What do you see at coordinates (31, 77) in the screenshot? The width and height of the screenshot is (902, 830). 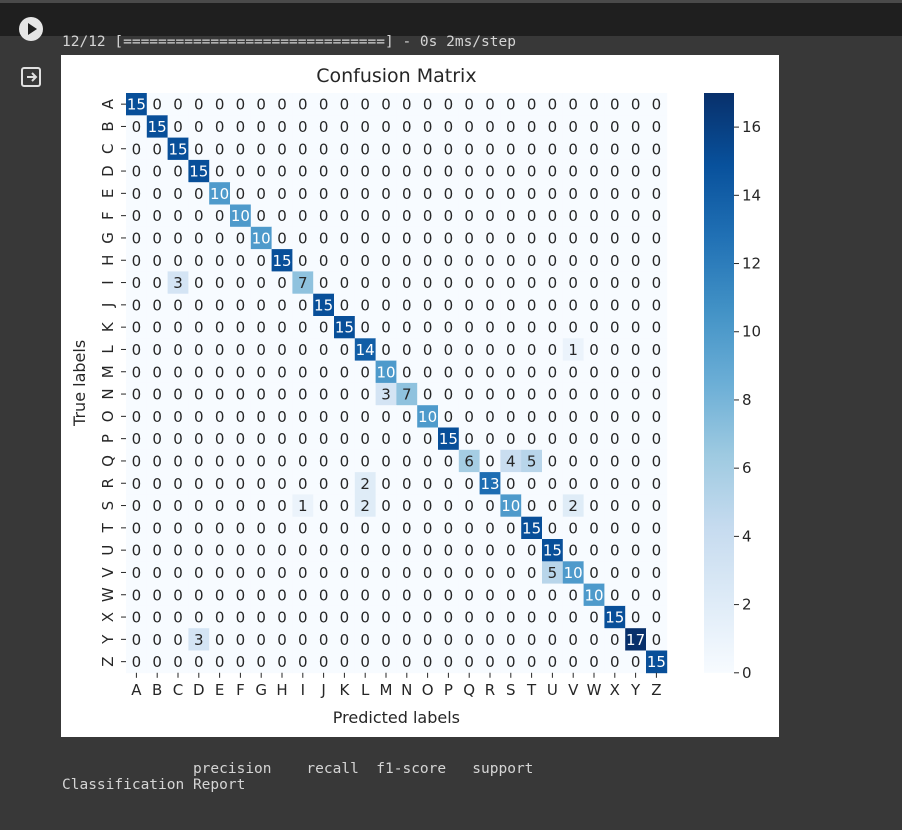 I see `output-exit-icon` at bounding box center [31, 77].